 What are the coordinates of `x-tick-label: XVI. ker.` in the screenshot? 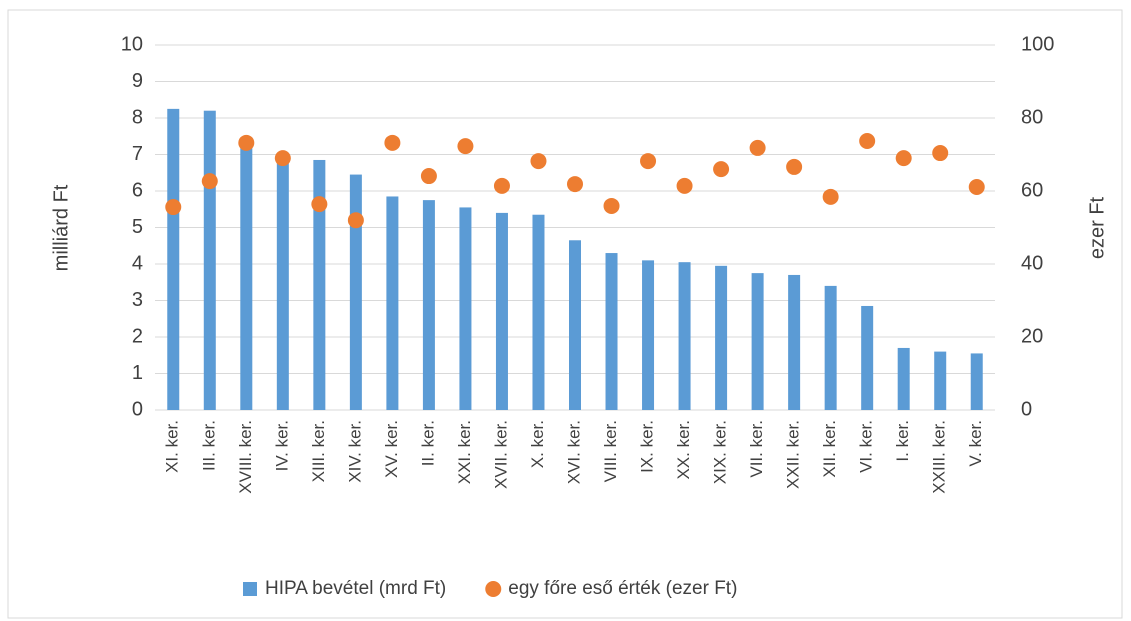 It's located at (573, 452).